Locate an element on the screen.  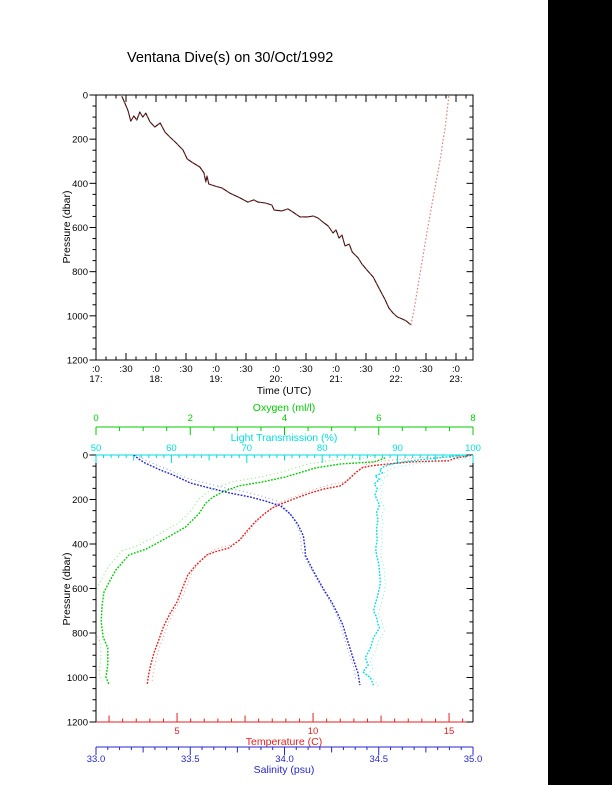
right-black-bar is located at coordinates (580, 392).